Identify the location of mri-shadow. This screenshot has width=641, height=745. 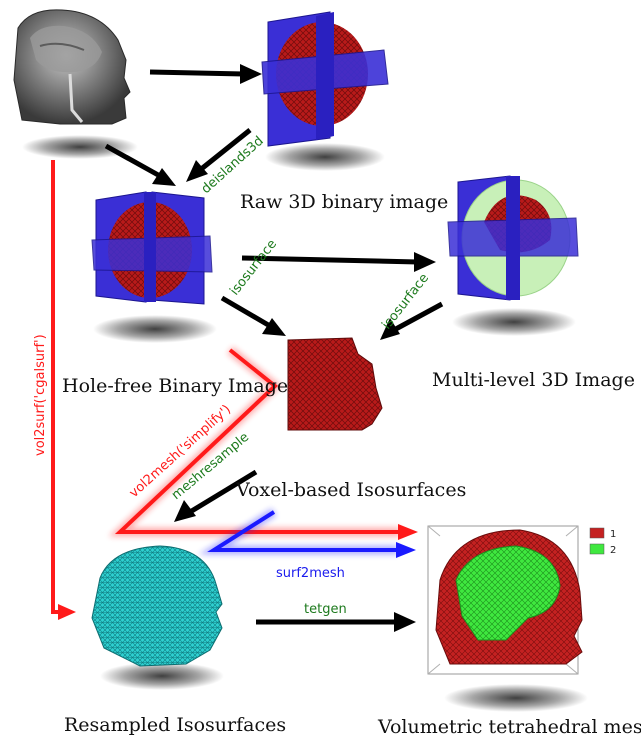
(80, 147).